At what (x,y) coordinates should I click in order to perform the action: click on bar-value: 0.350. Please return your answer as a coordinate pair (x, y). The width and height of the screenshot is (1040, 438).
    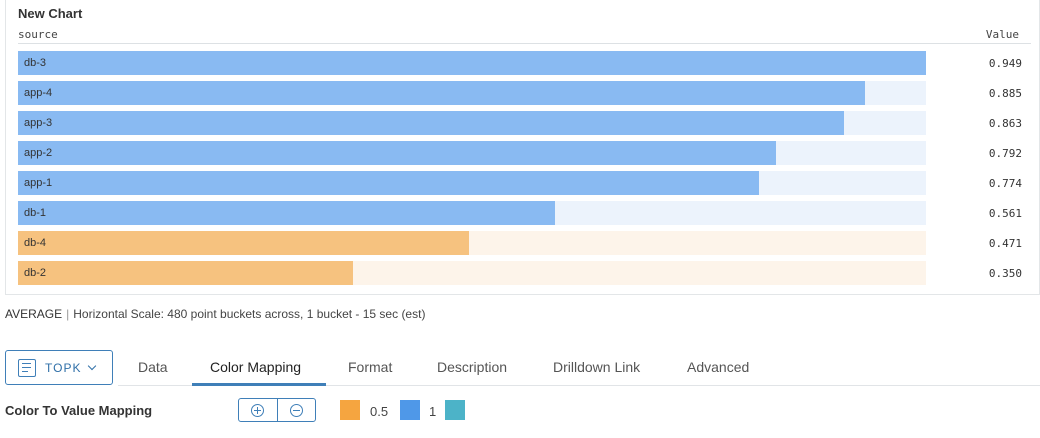
    Looking at the image, I should click on (1005, 273).